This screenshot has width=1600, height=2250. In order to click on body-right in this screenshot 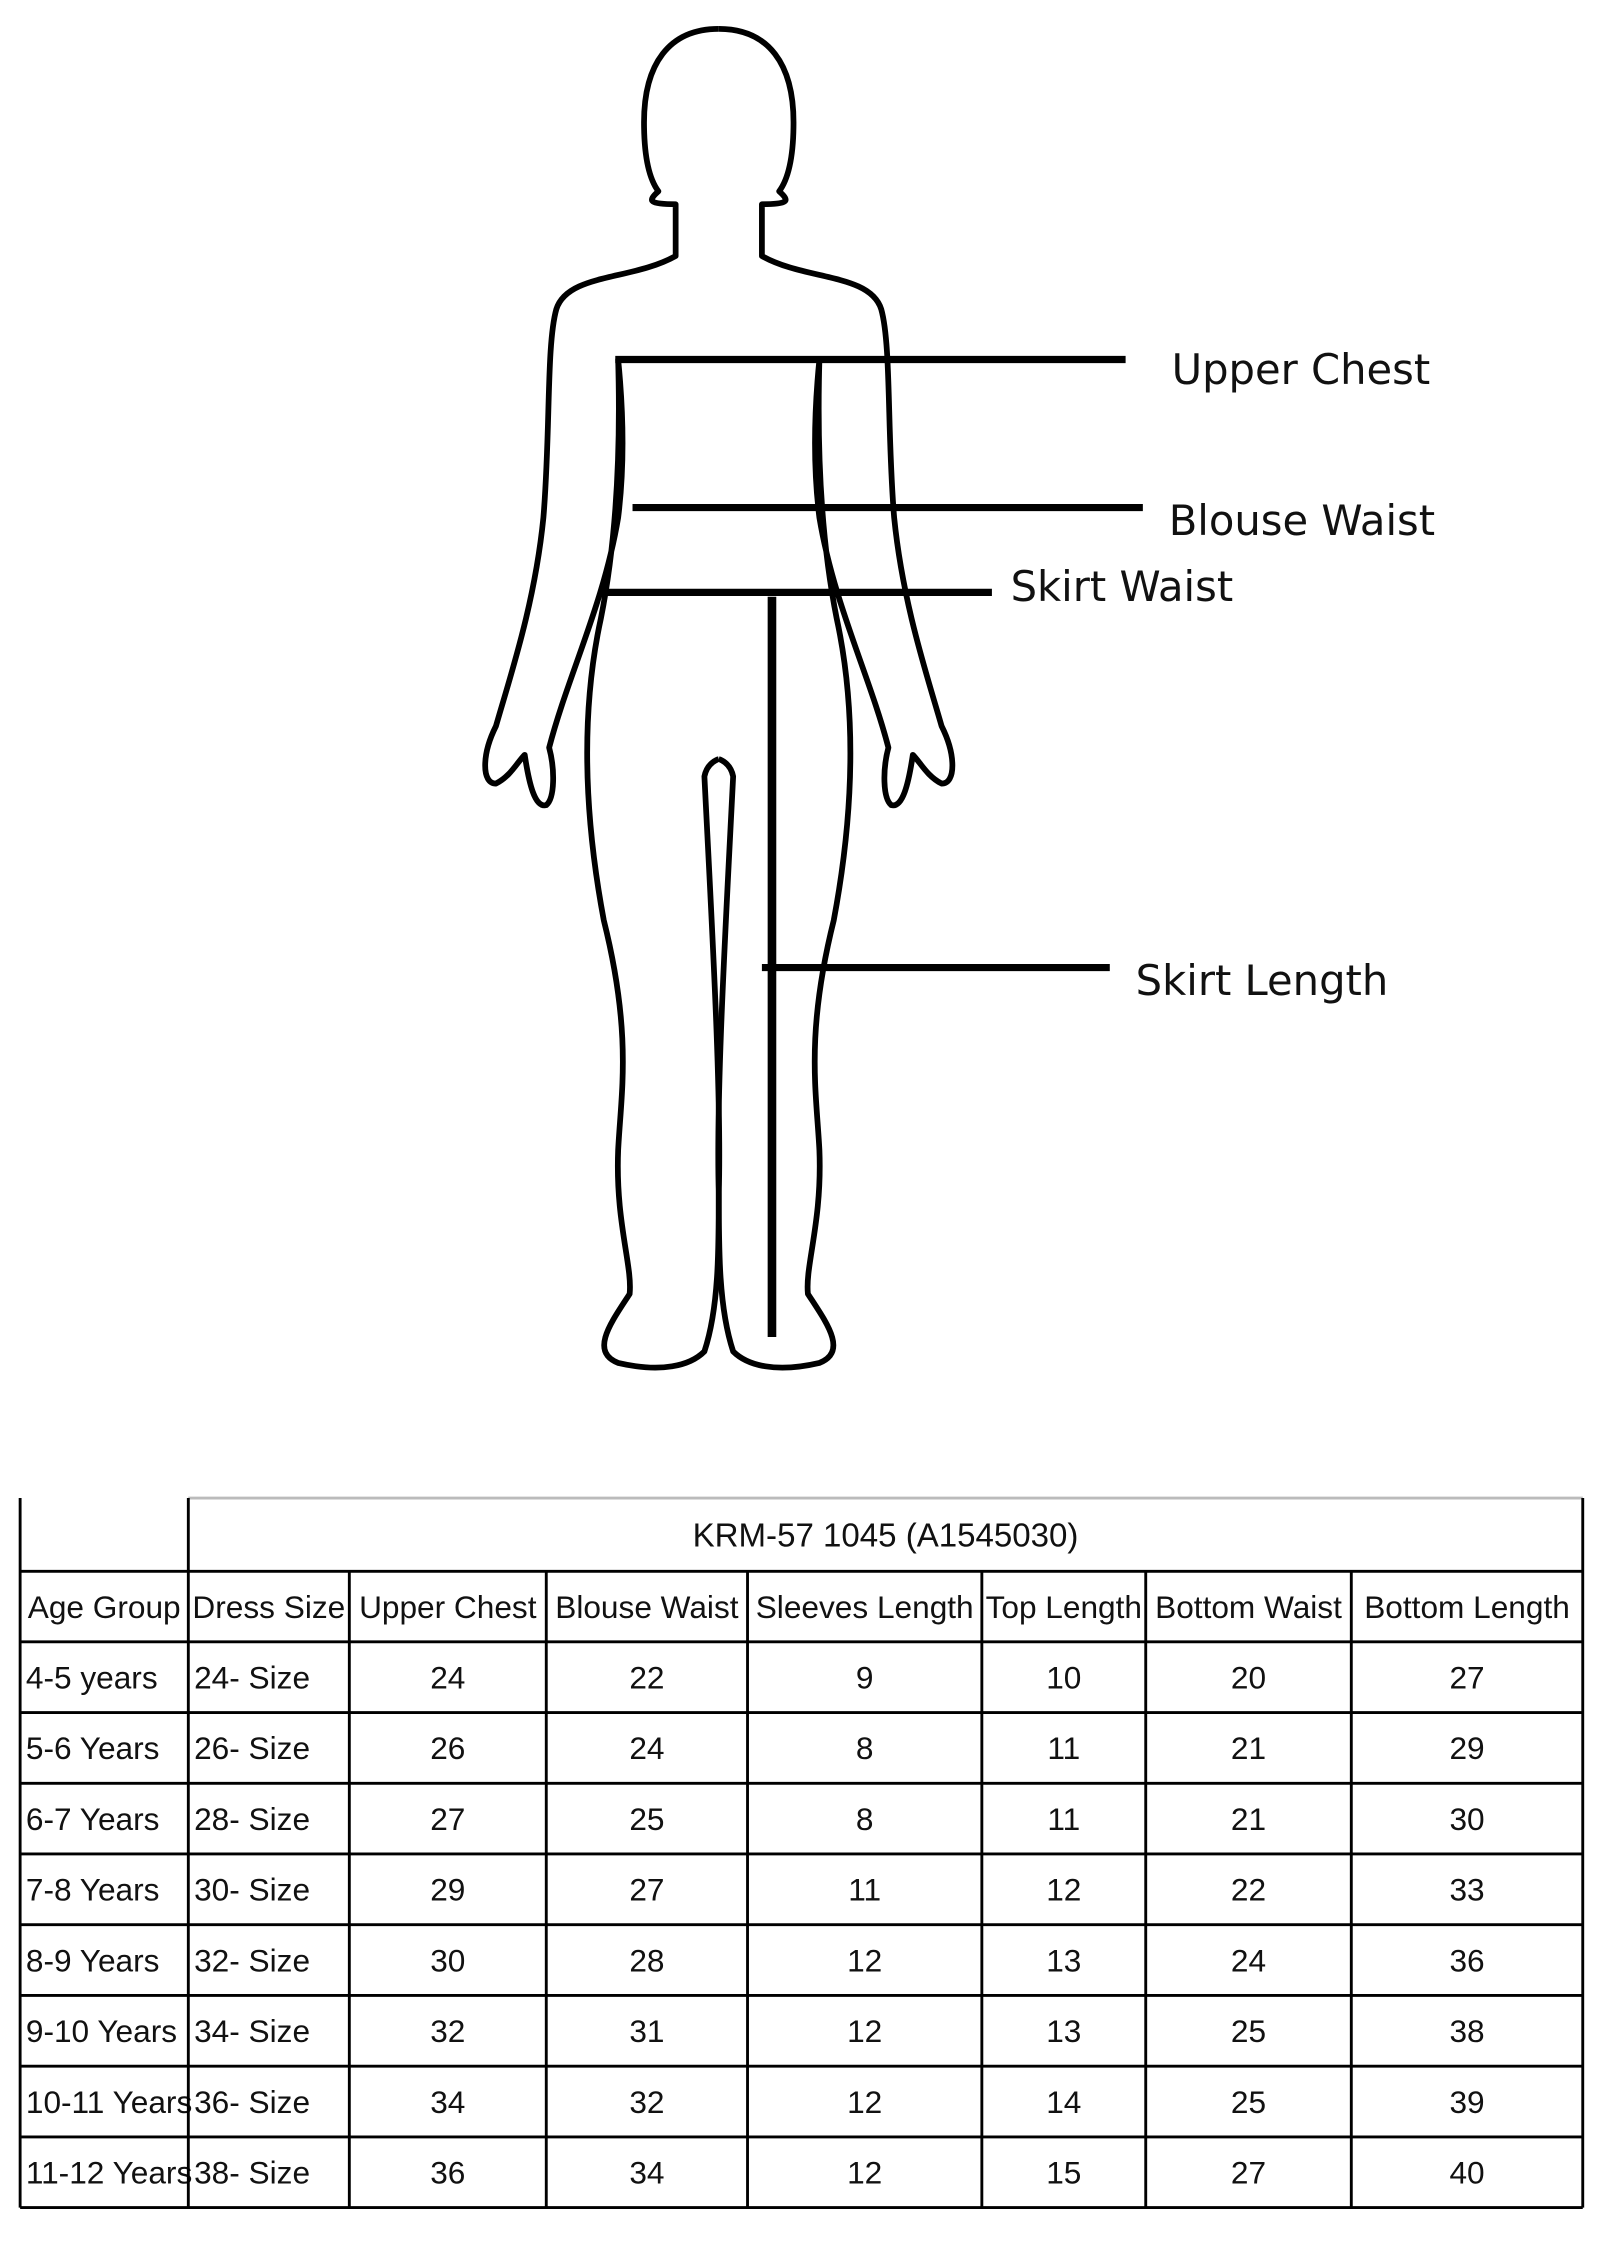, I will do `click(835, 698)`.